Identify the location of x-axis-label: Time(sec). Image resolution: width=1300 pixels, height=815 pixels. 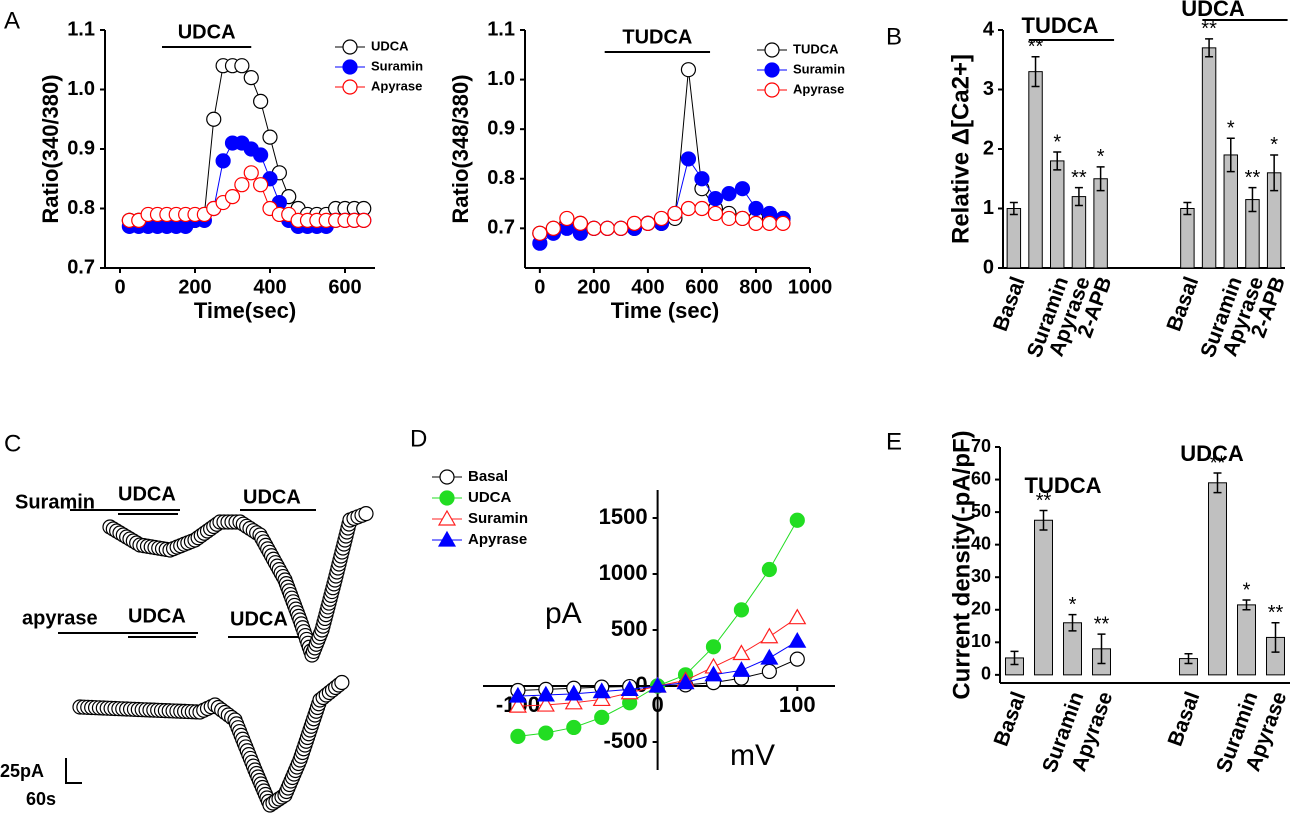
(245, 310).